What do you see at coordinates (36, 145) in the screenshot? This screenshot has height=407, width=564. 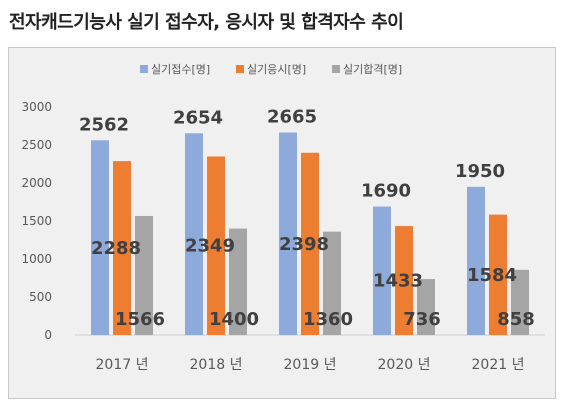 I see `y-tick-label-5: 2500` at bounding box center [36, 145].